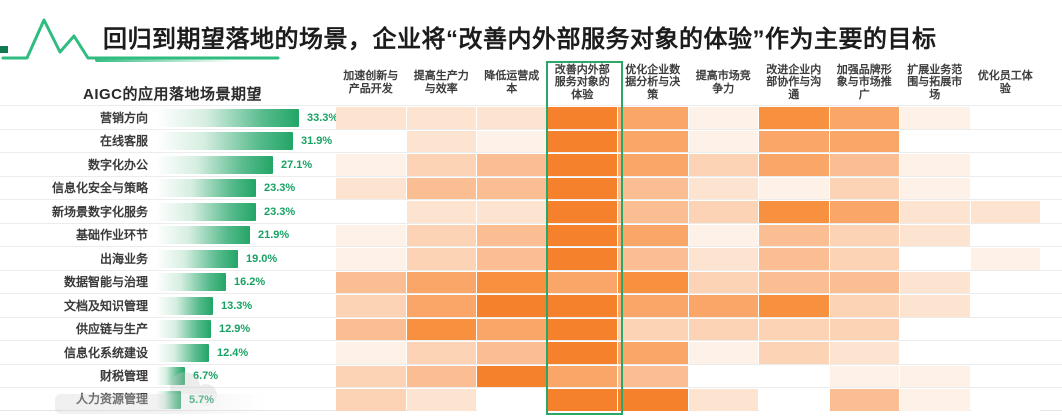 The image size is (1062, 417). What do you see at coordinates (210, 282) in the screenshot?
I see `bar-zone: 16.2%` at bounding box center [210, 282].